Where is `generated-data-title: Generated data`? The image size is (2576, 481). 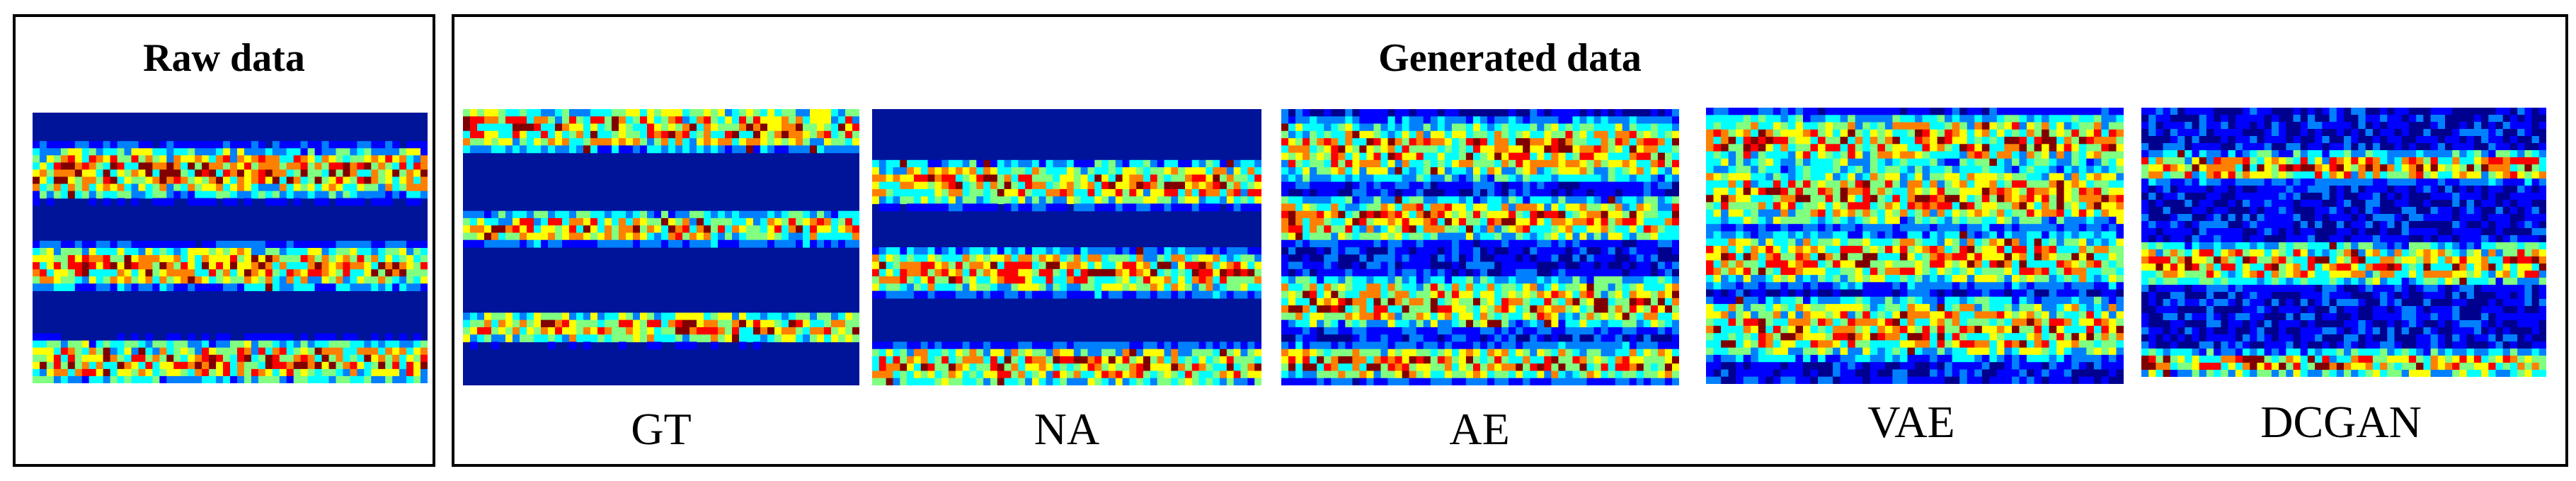 generated-data-title: Generated data is located at coordinates (1510, 58).